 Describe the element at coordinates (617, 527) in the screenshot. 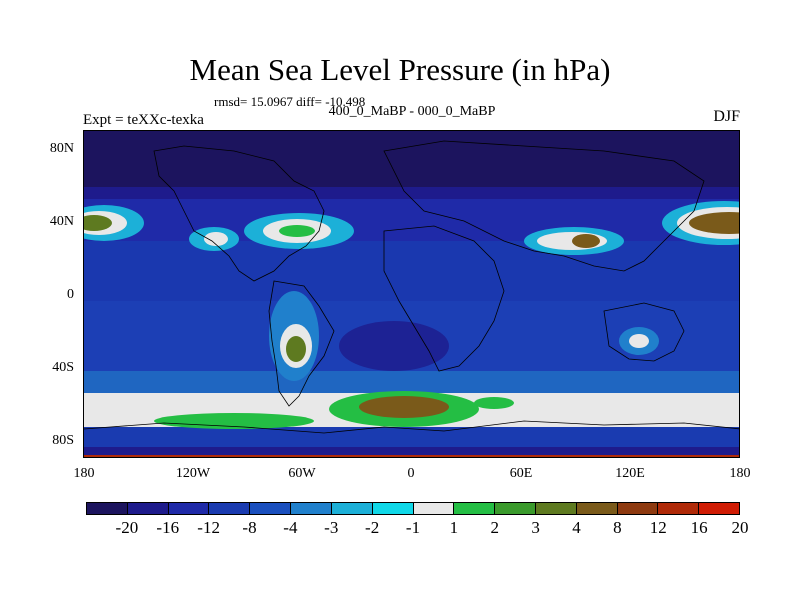

I see `colorbar-label: 8` at that location.